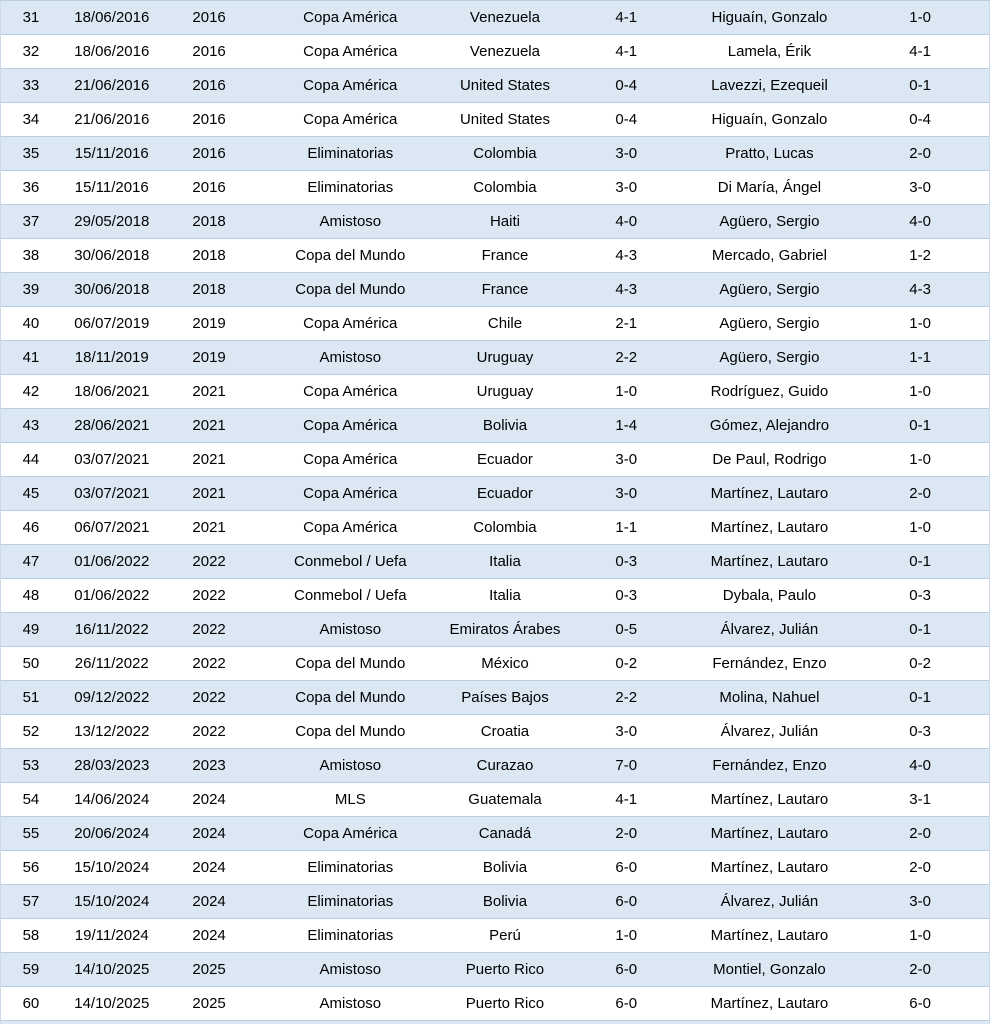  What do you see at coordinates (769, 289) in the screenshot?
I see `table-cell: Agüero, Sergio` at bounding box center [769, 289].